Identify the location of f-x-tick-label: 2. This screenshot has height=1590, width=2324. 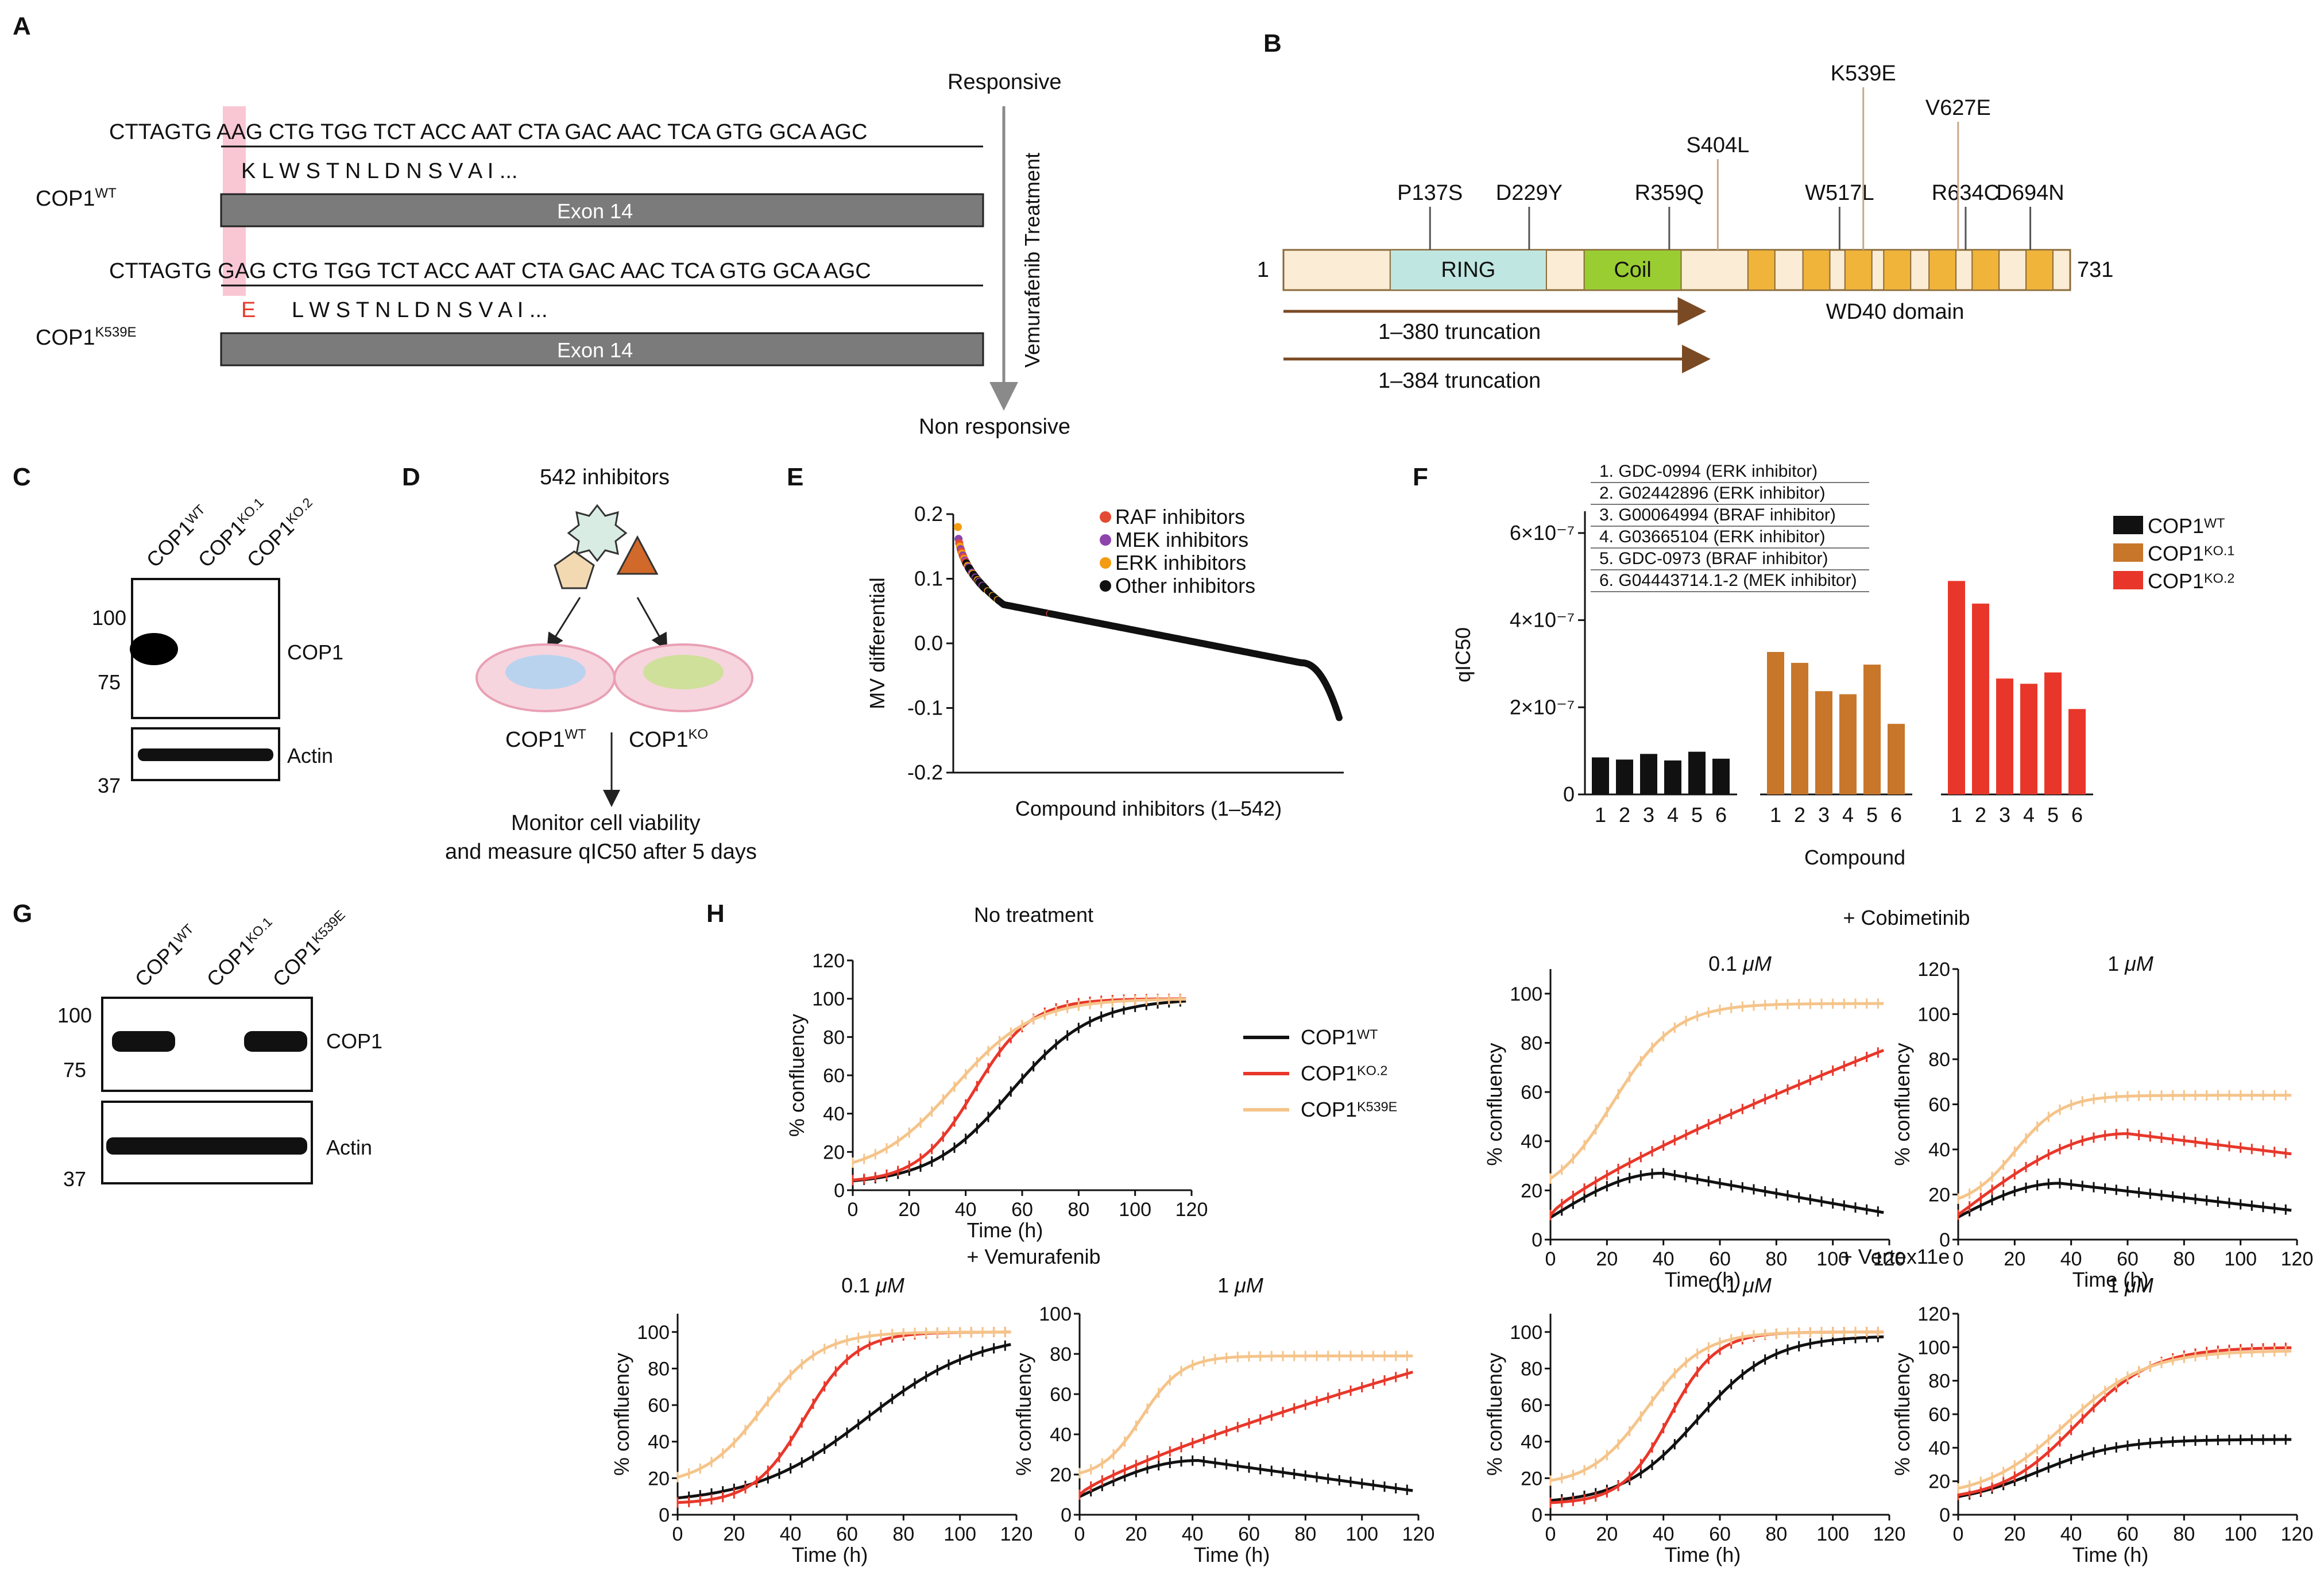
(1624, 815).